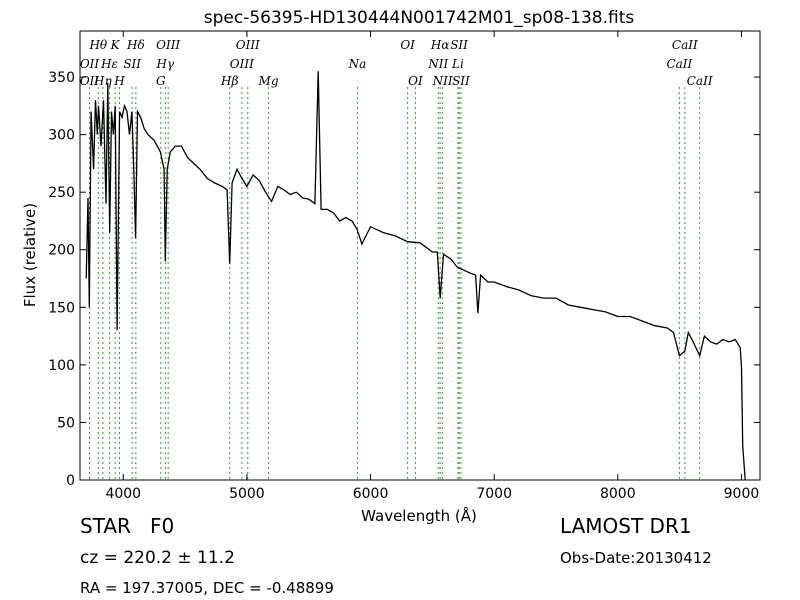 The width and height of the screenshot is (800, 600). I want to click on spectral-line-label-24: SII, so click(461, 81).